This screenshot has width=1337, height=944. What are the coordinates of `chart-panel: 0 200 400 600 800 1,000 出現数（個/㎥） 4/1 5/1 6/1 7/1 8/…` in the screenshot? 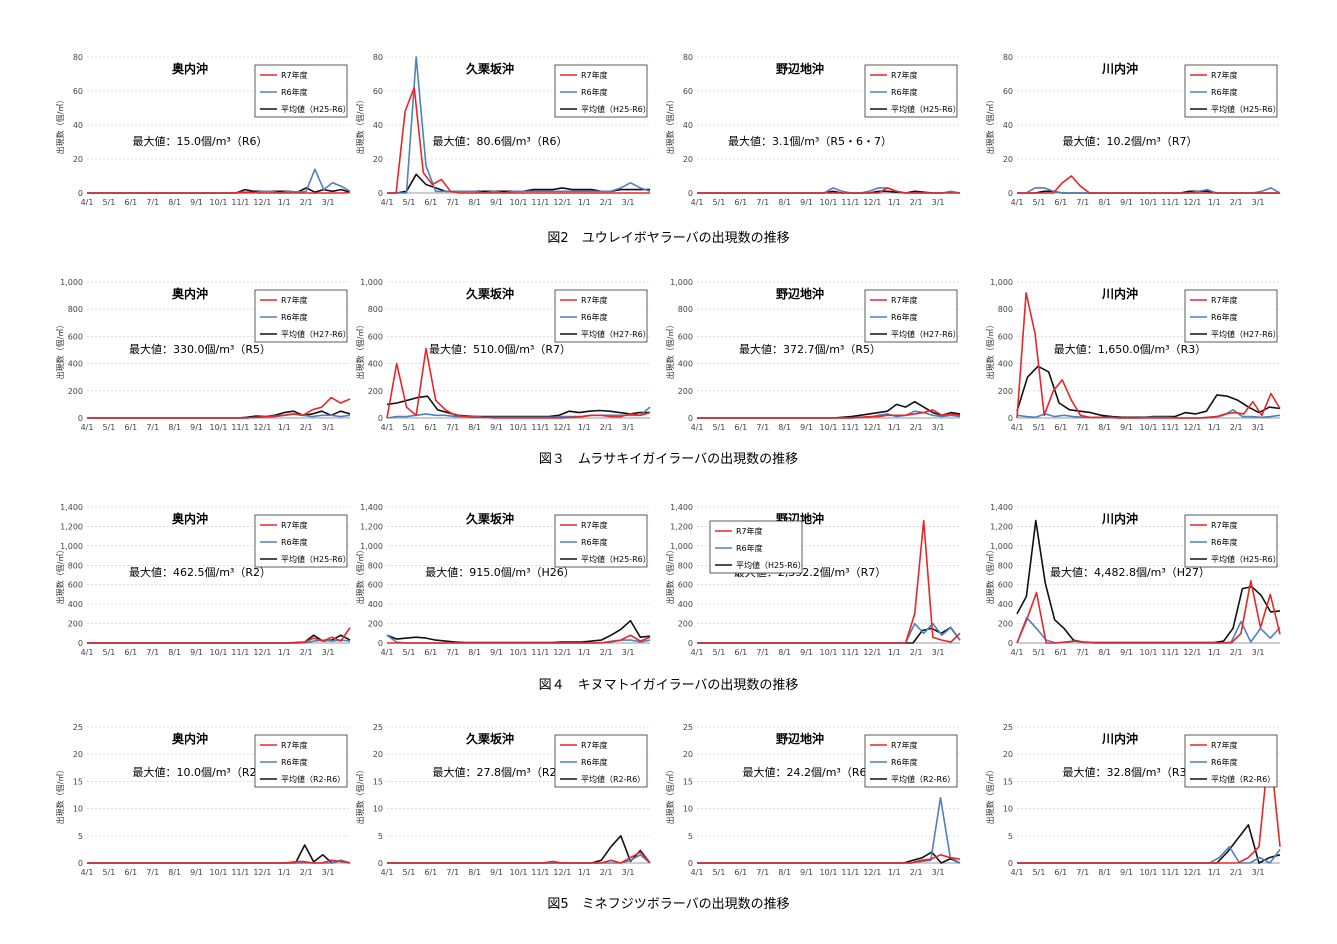 It's located at (205, 362).